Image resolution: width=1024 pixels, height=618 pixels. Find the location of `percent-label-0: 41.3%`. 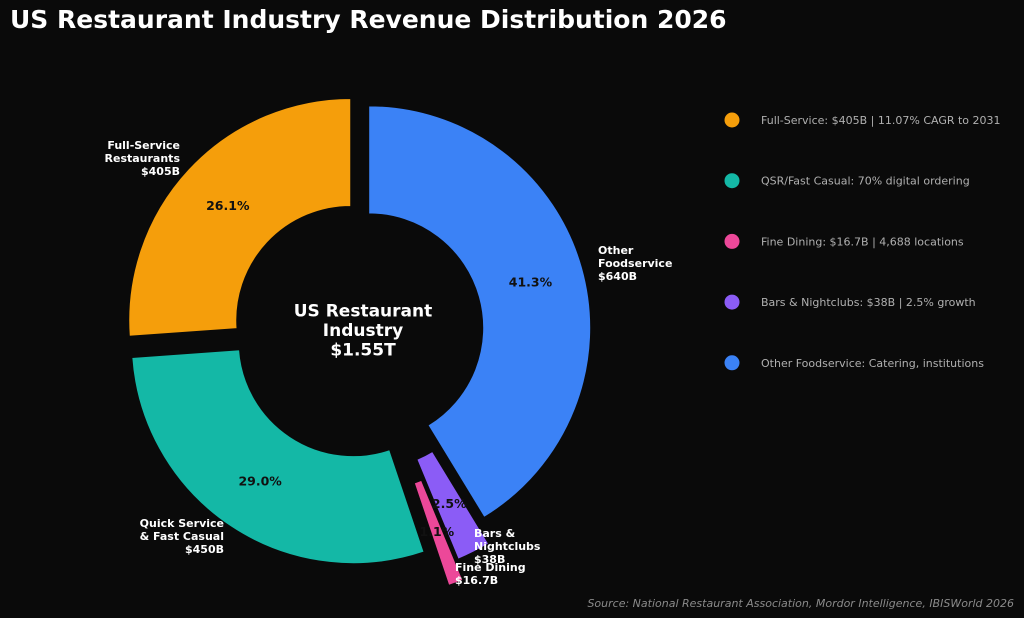

percent-label-0: 41.3% is located at coordinates (531, 281).